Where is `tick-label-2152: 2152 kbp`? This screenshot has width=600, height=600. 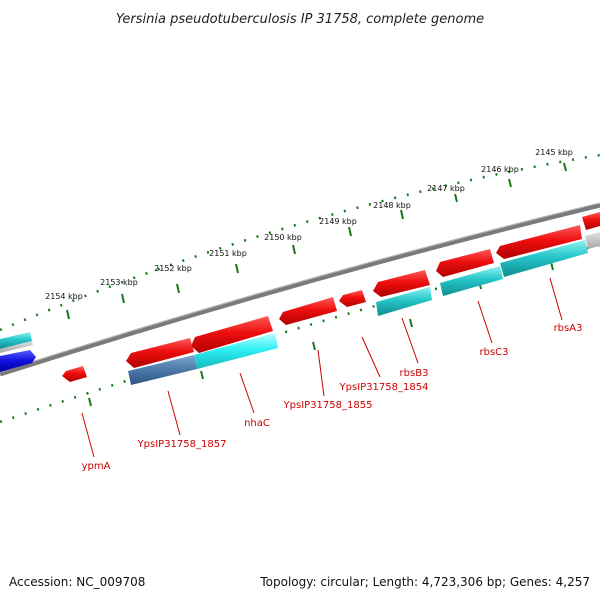
tick-label-2152: 2152 kbp is located at coordinates (173, 268).